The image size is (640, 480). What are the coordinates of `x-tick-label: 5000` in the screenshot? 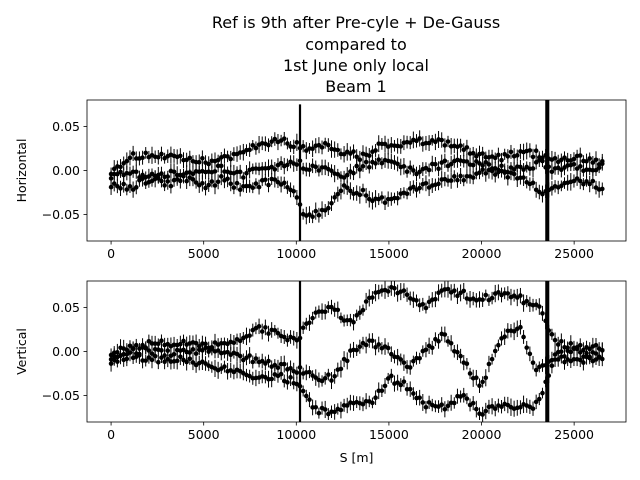 It's located at (204, 253).